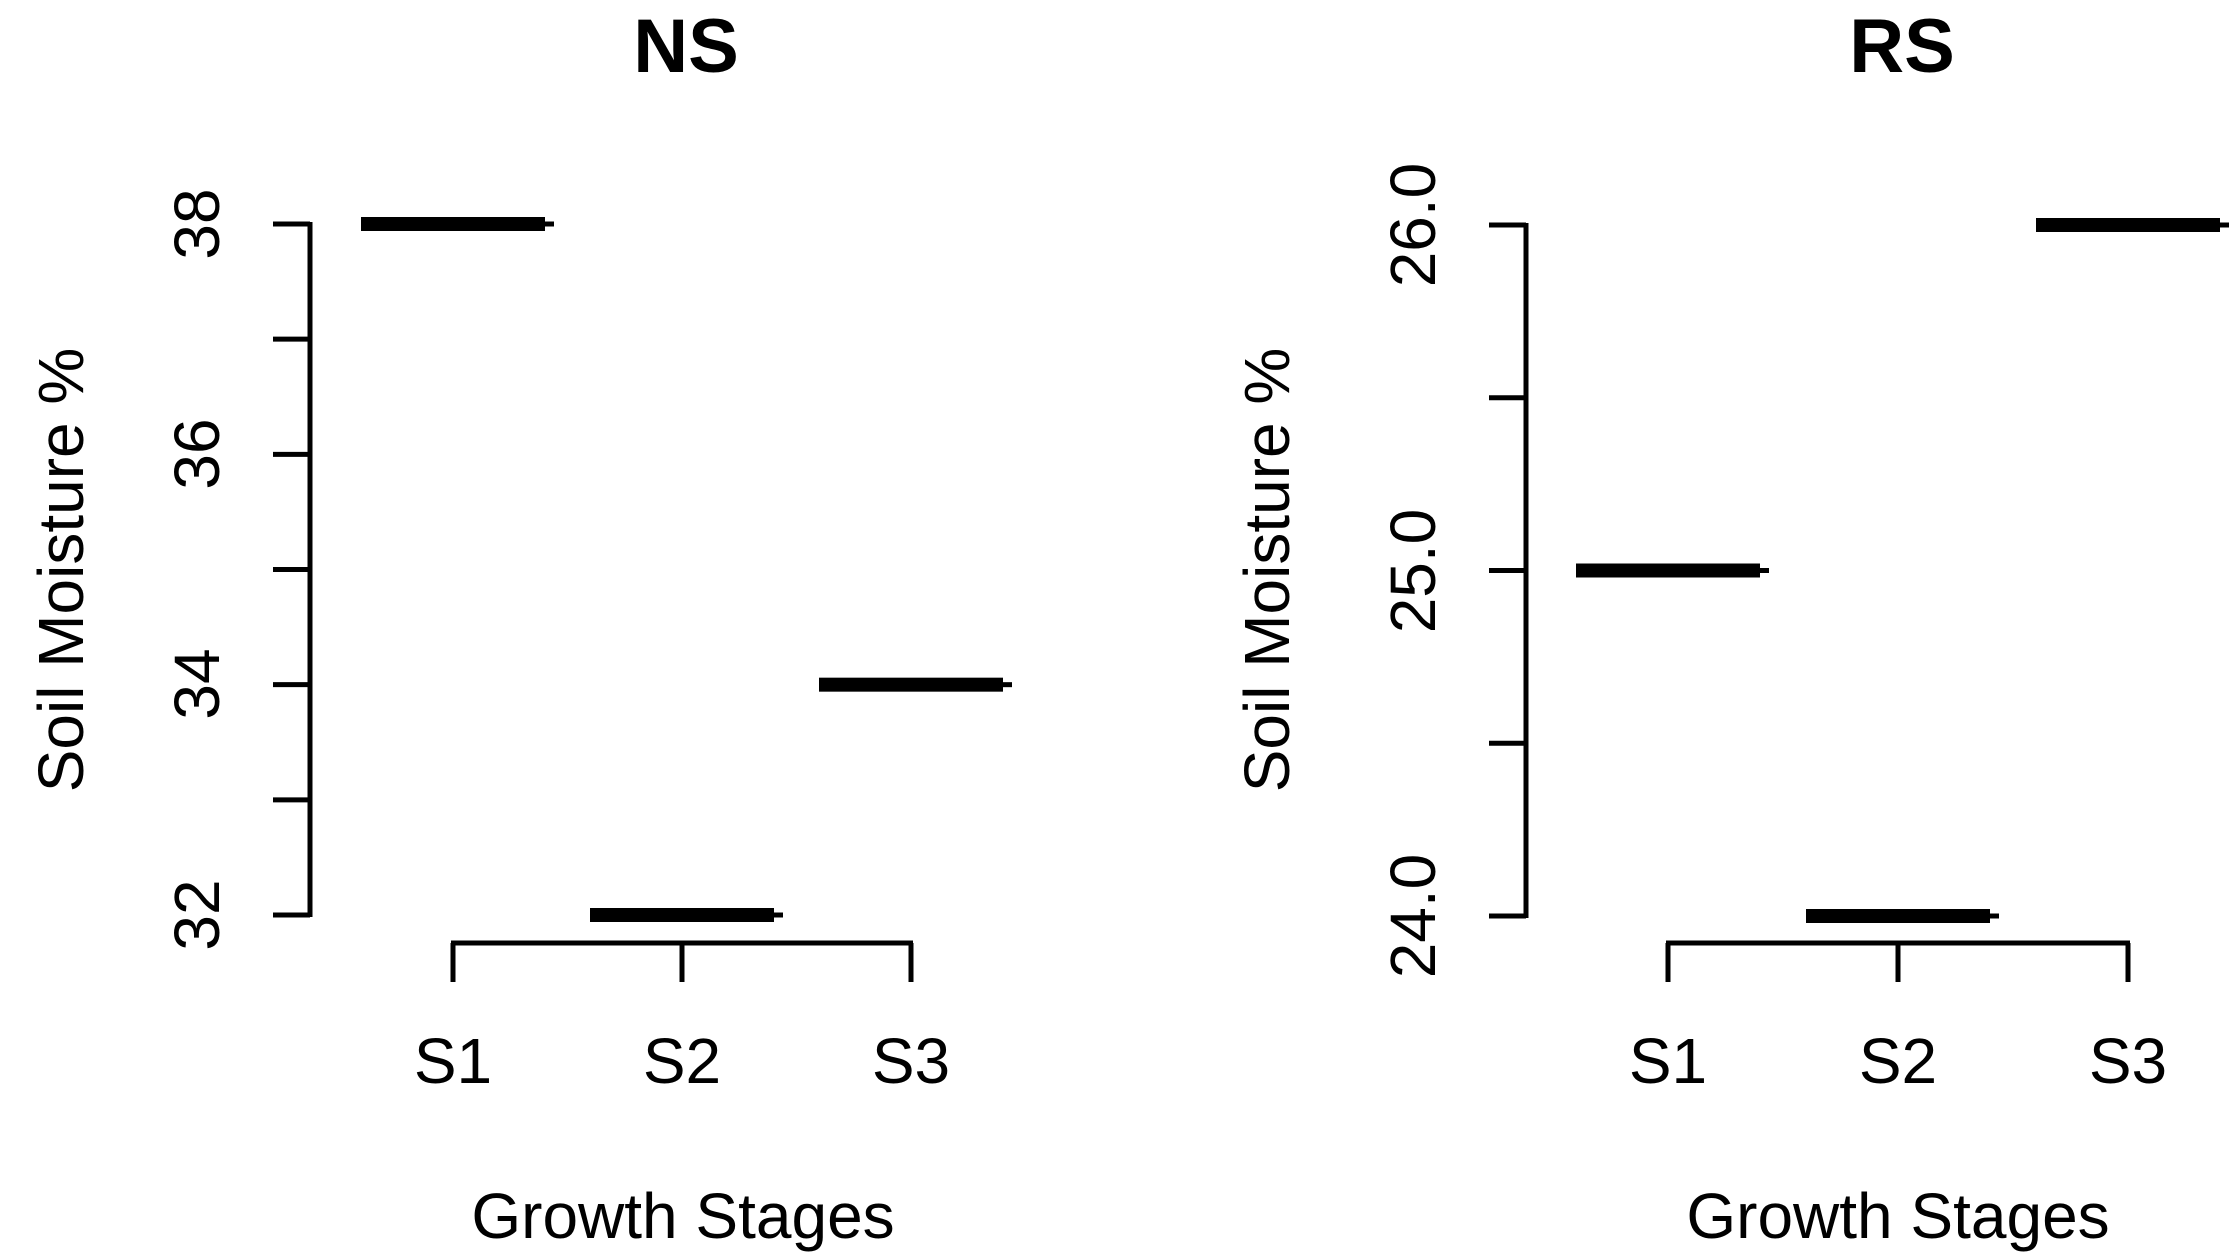 Image resolution: width=2237 pixels, height=1260 pixels. Describe the element at coordinates (1413, 225) in the screenshot. I see `y-tick-label: 26.0` at that location.